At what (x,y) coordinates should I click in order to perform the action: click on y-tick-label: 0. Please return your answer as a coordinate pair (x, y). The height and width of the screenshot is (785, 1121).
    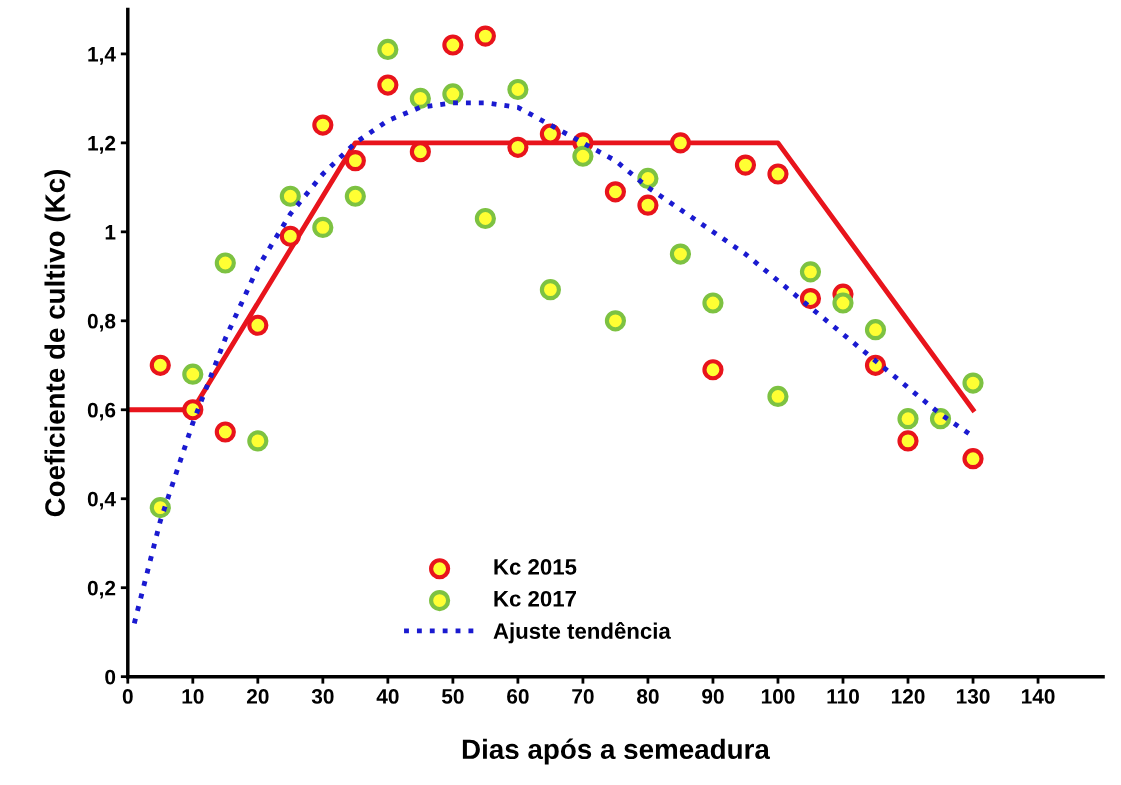
    Looking at the image, I should click on (110, 677).